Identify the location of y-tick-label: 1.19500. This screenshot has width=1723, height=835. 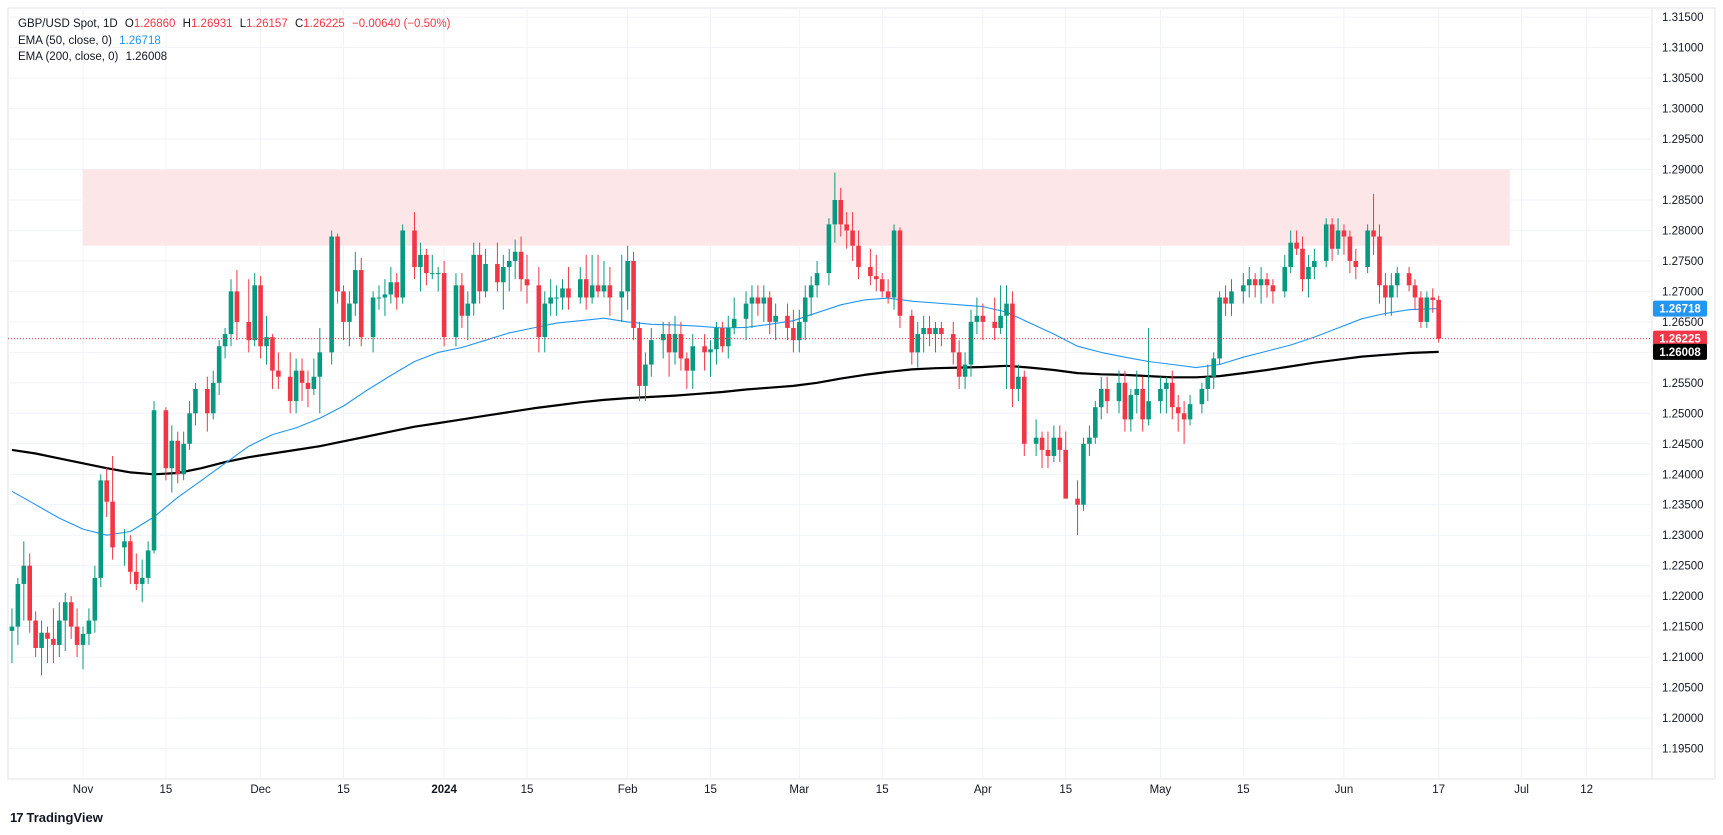
(1683, 750).